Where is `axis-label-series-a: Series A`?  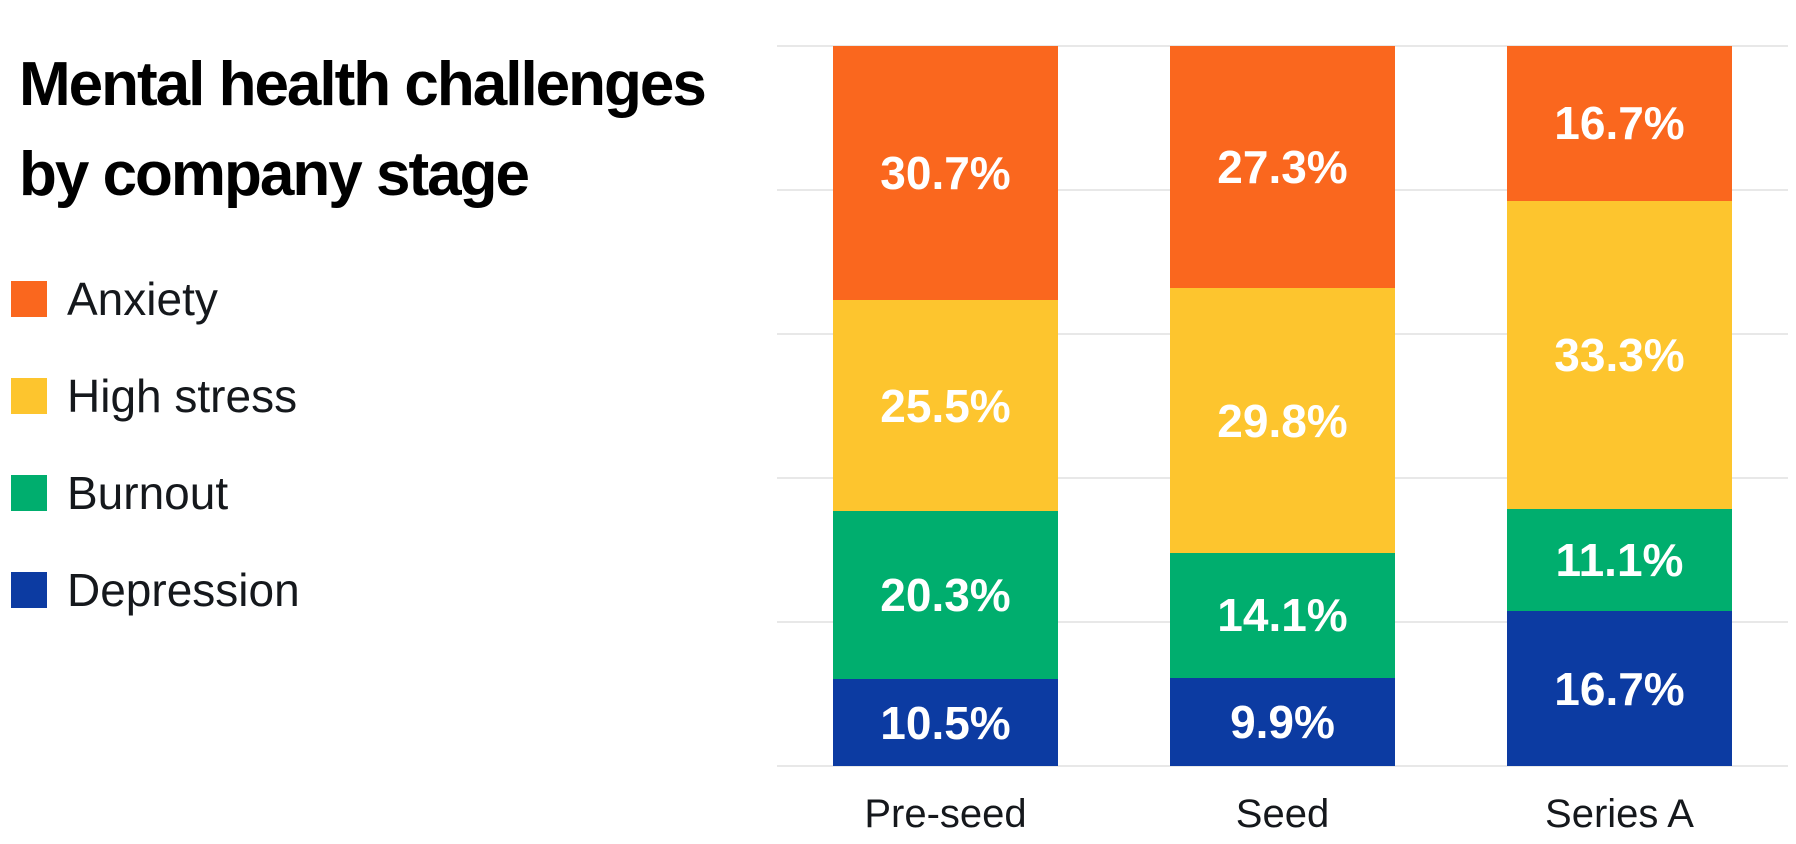 axis-label-series-a: Series A is located at coordinates (1619, 814).